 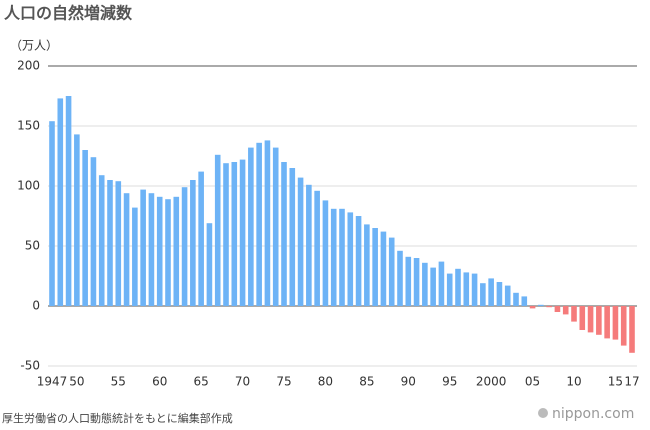 What do you see at coordinates (36, 306) in the screenshot?
I see `y-tick-label: 0` at bounding box center [36, 306].